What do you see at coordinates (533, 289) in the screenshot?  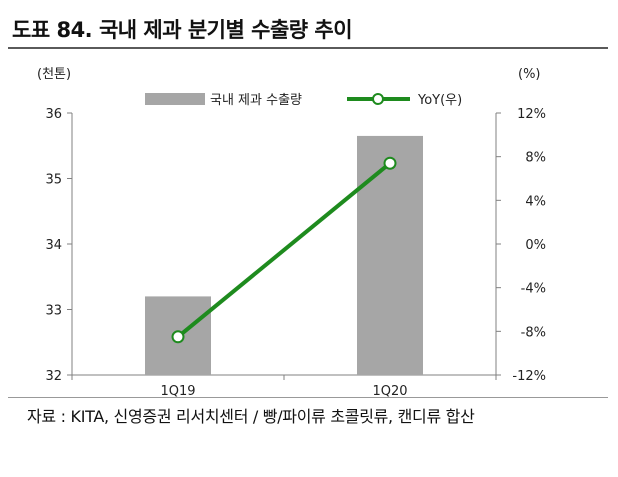 I see `right-tick-label: -4%` at bounding box center [533, 289].